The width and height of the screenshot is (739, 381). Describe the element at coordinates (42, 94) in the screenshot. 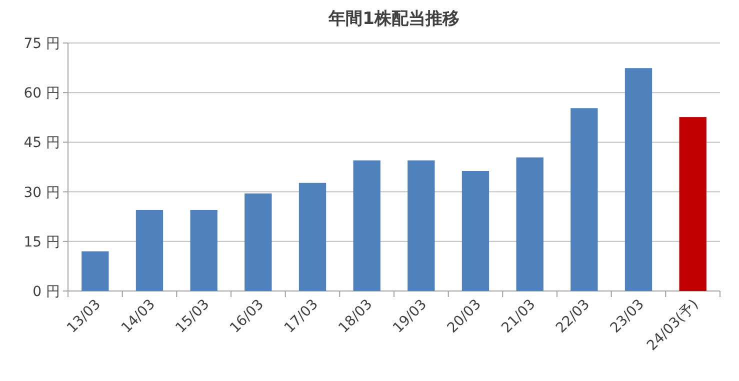

I see `y-tick-label: 60 円` at that location.